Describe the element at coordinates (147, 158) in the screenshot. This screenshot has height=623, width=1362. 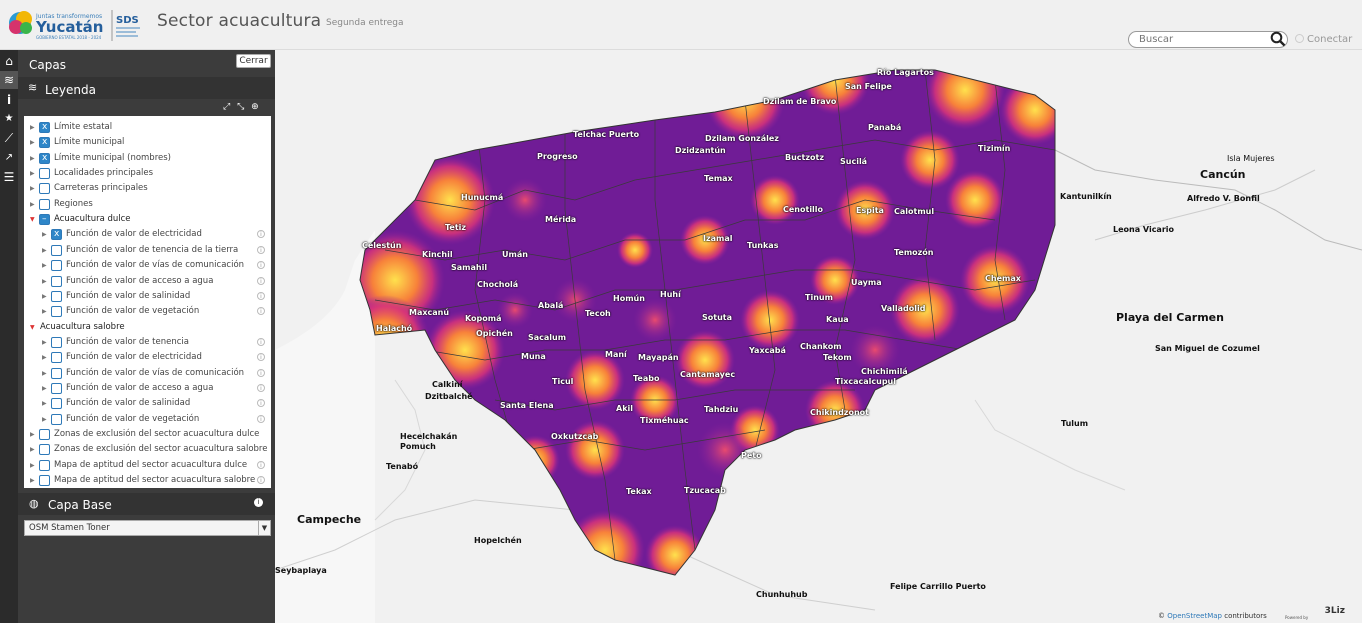
I see `layer-row: ▶ Límite municipal (nombres)` at that location.